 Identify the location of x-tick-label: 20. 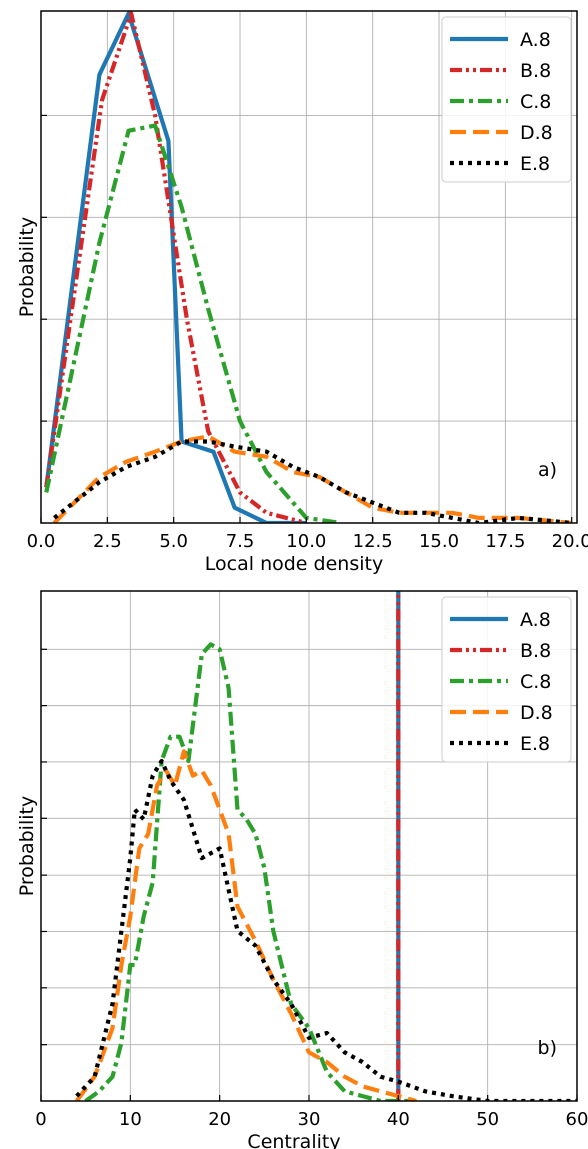
(219, 1119).